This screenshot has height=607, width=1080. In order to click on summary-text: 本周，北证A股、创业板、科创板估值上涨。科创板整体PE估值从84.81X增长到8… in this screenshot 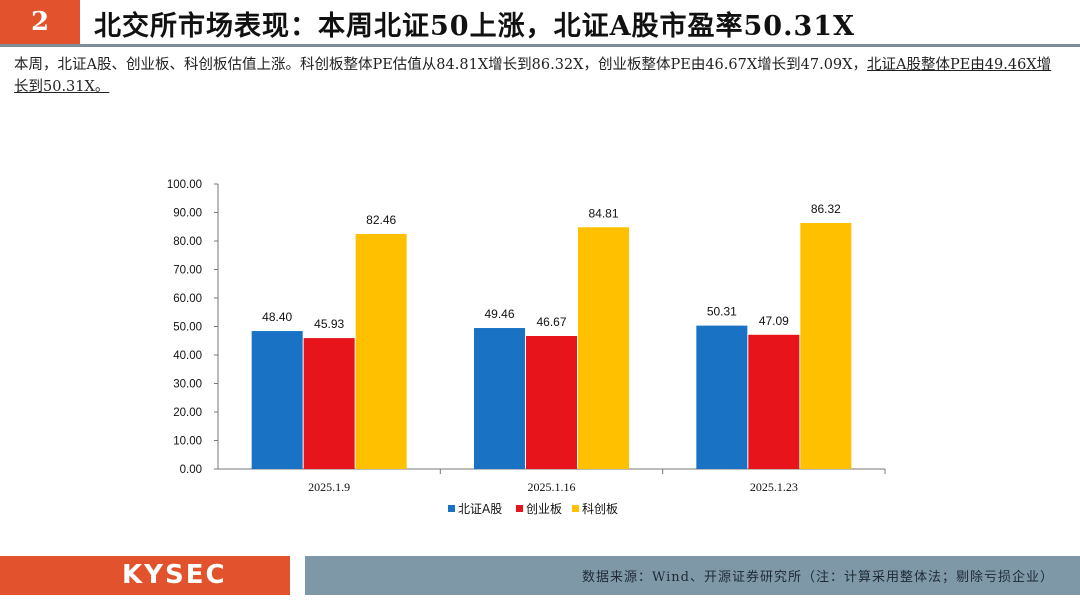, I will do `click(534, 76)`.